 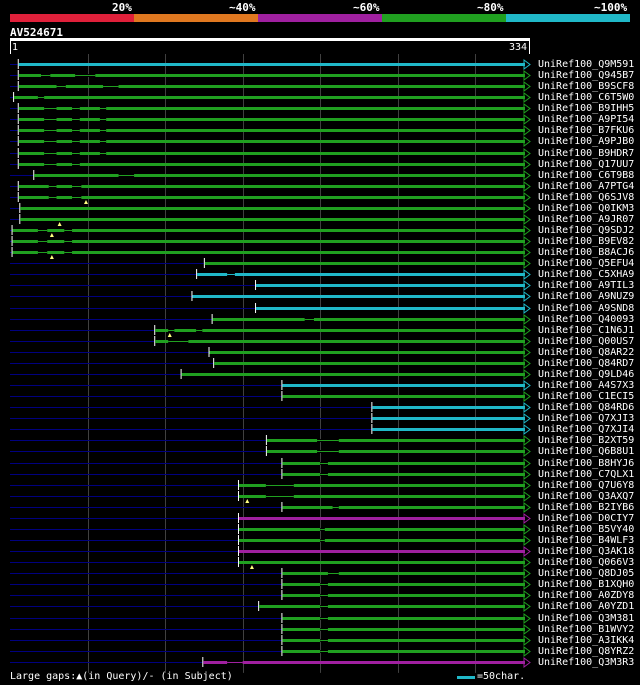 I want to click on hit-label: UniRef100_Q9M591, so click(x=586, y=64).